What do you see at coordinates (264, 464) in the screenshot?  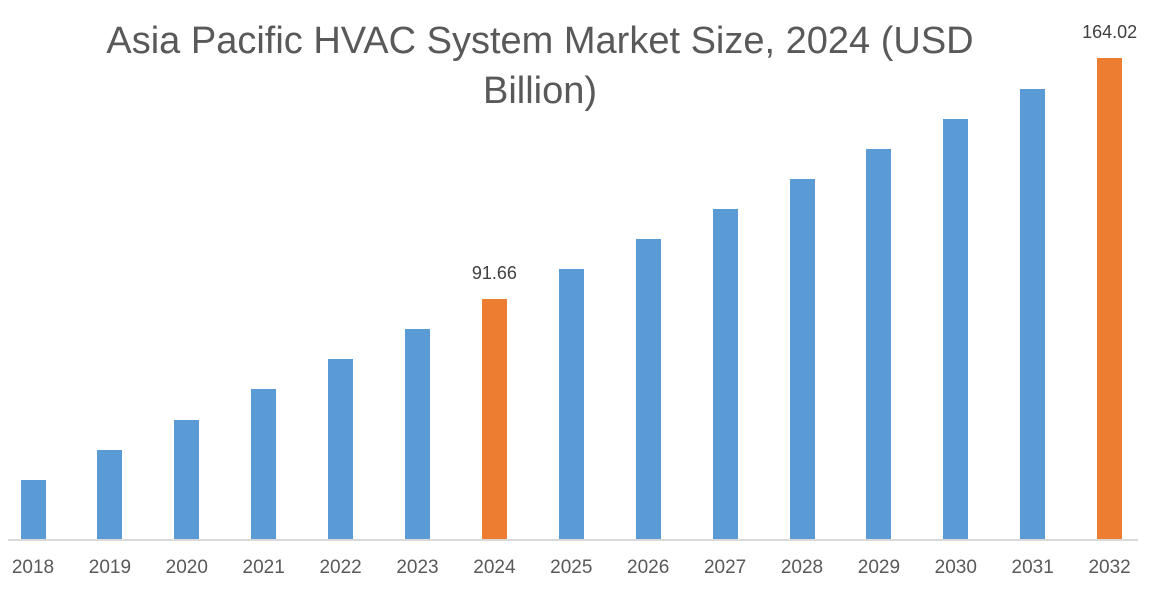 I see `bar-2021` at bounding box center [264, 464].